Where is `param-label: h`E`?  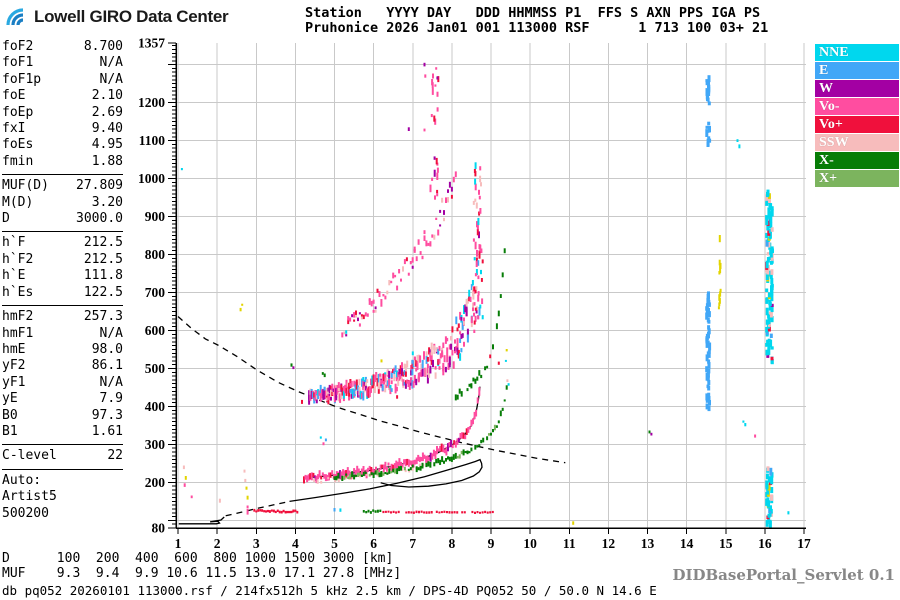 param-label: h`E is located at coordinates (14, 276).